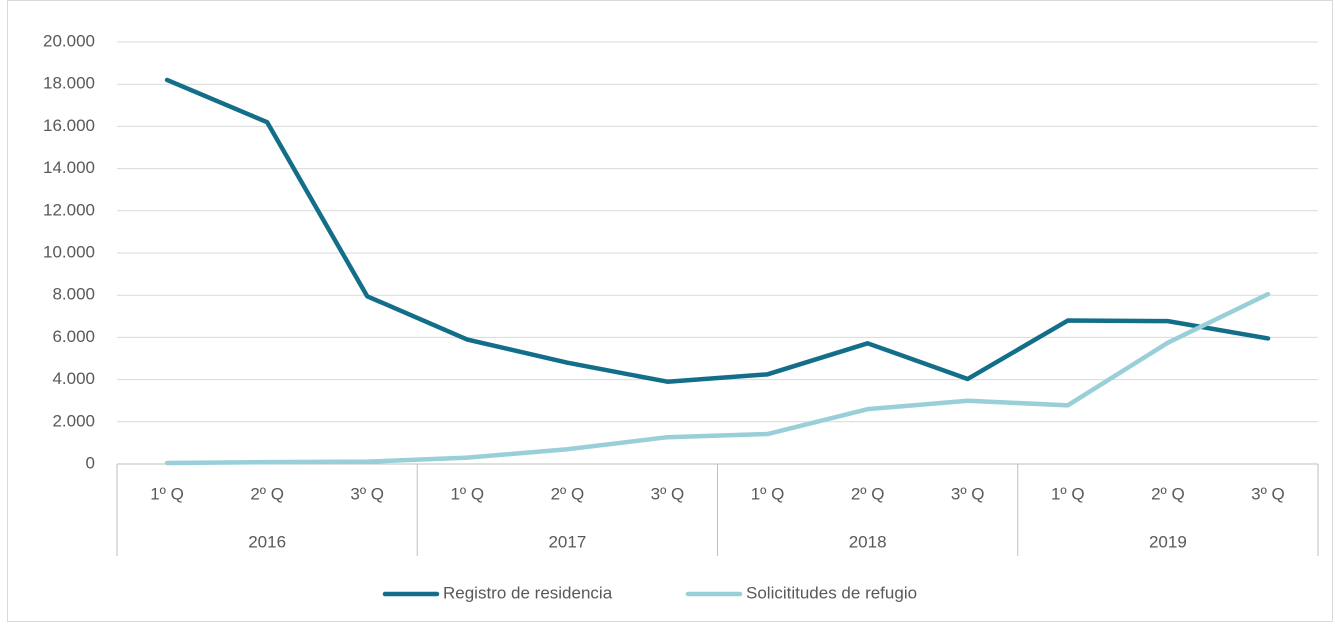 The width and height of the screenshot is (1335, 628). I want to click on group-label: 2016, so click(267, 541).